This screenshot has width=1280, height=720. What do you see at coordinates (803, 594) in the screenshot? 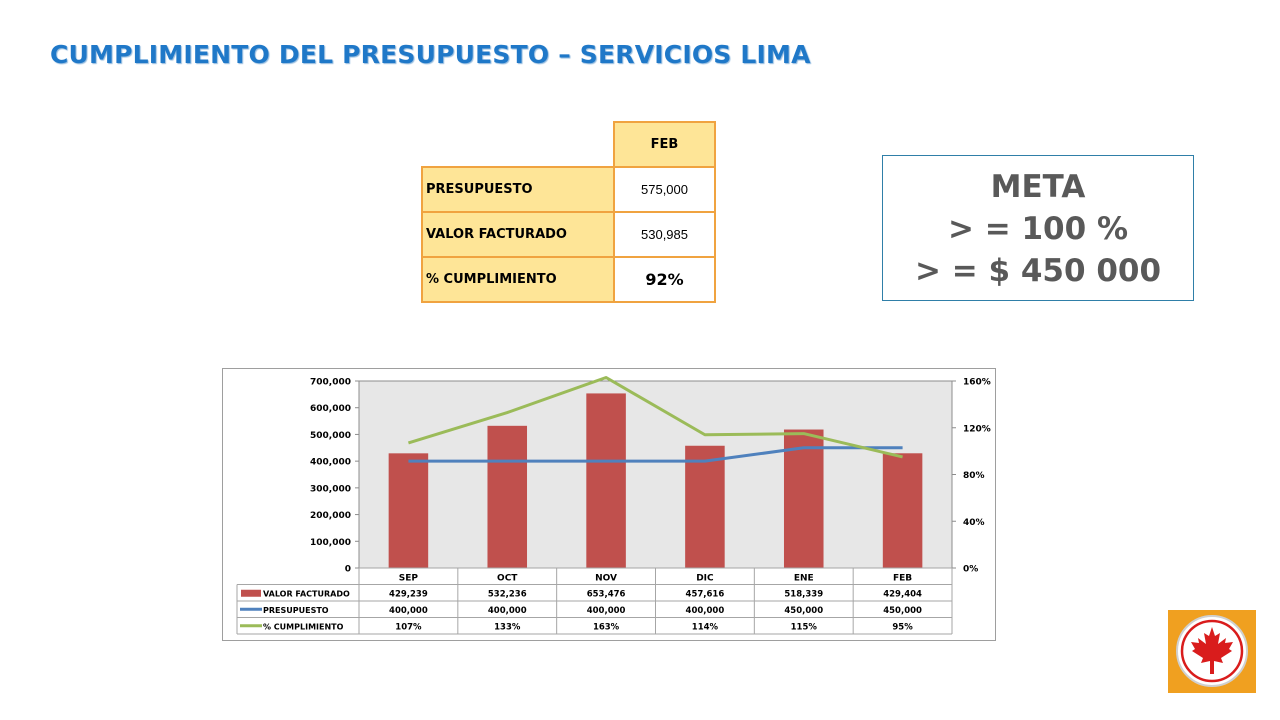
I see `table-value: 518,339` at bounding box center [803, 594].